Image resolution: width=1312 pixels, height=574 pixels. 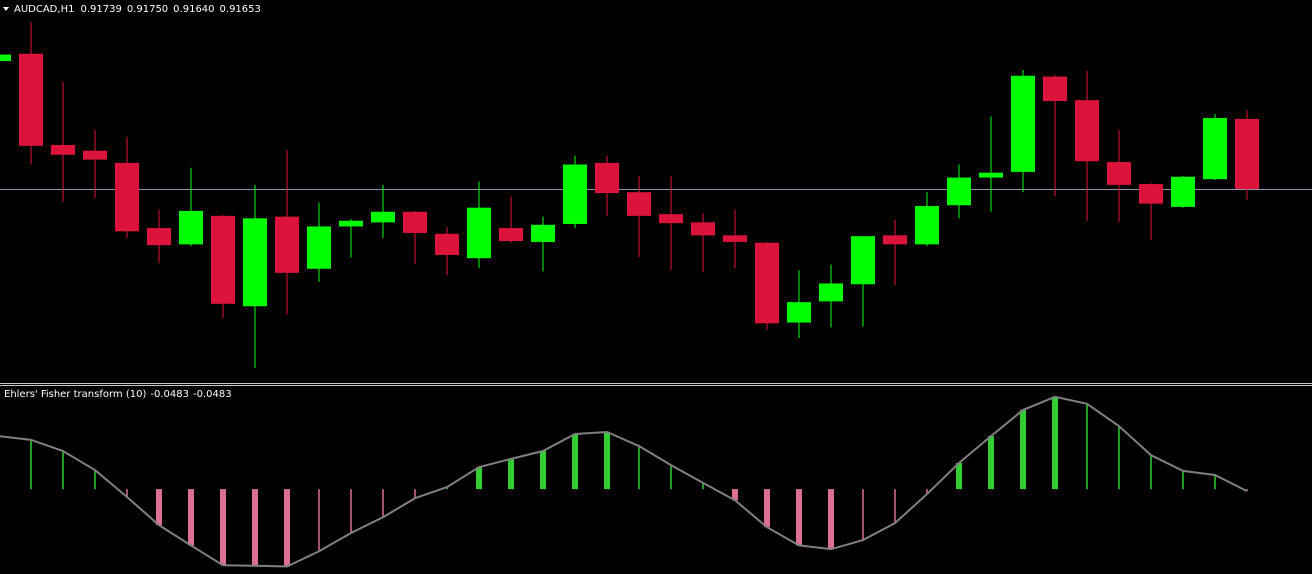 What do you see at coordinates (44, 9) in the screenshot?
I see `symbol-title: AUDCAD,H1` at bounding box center [44, 9].